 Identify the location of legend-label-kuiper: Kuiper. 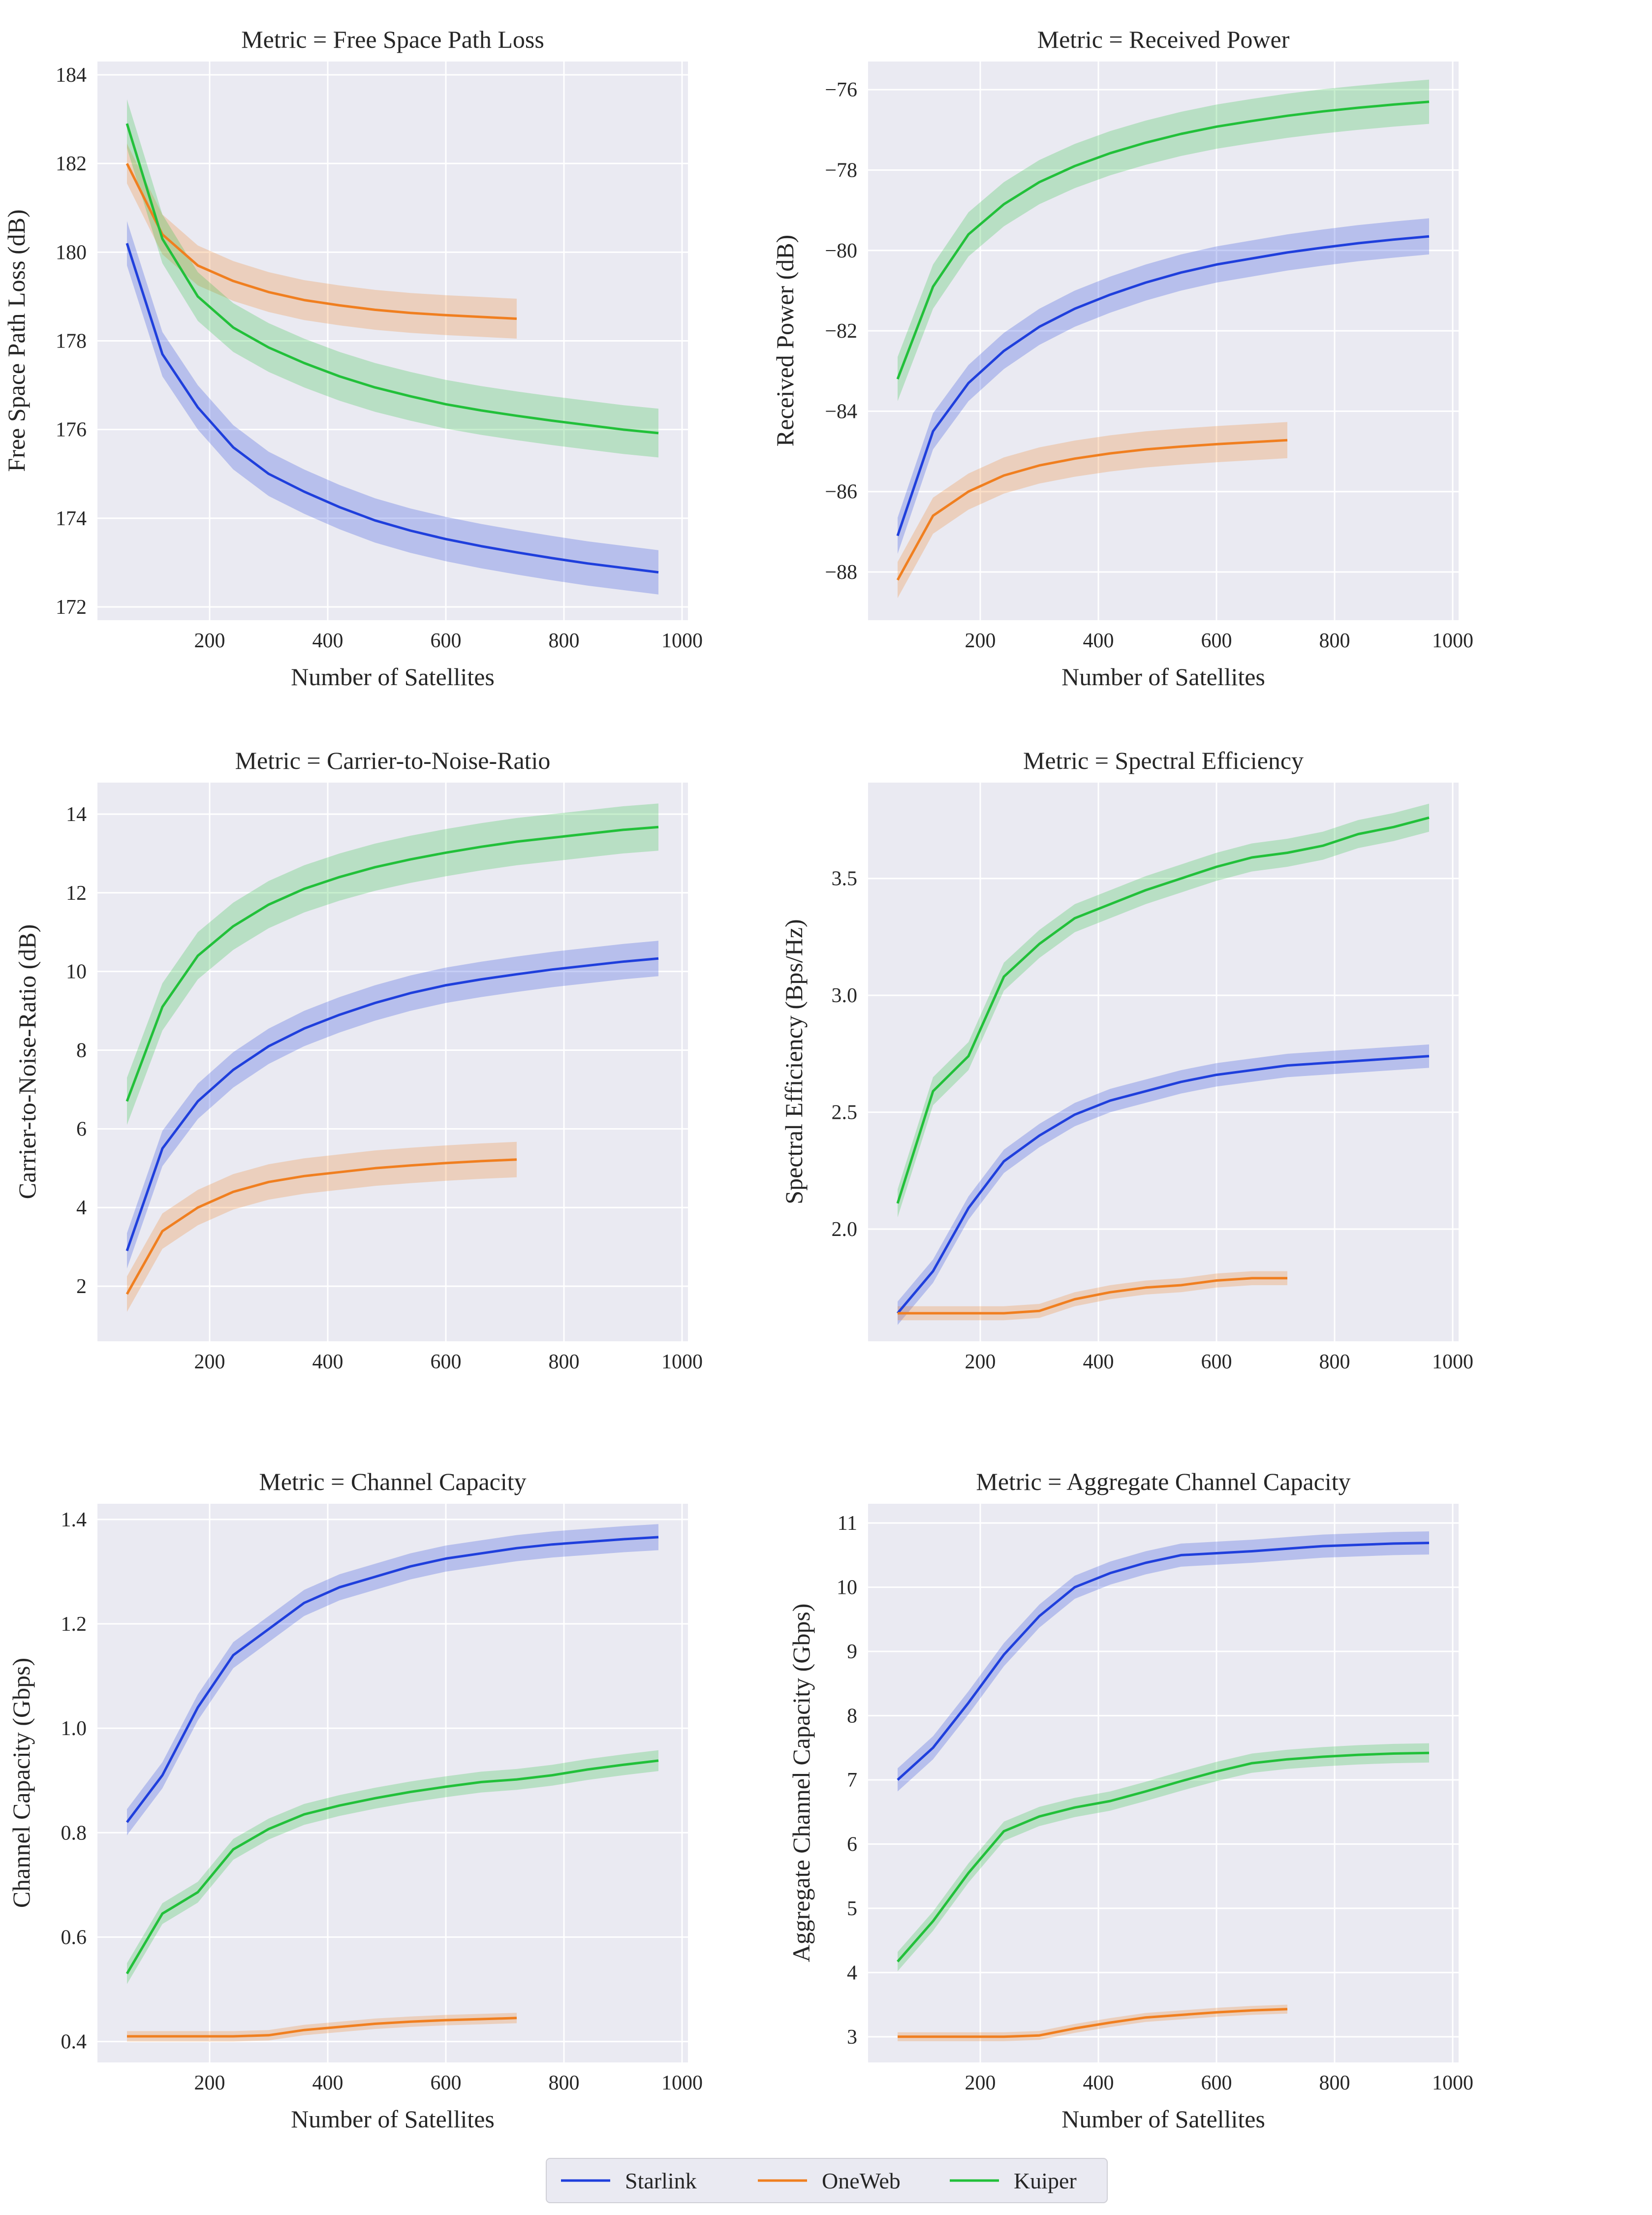
(1045, 2180).